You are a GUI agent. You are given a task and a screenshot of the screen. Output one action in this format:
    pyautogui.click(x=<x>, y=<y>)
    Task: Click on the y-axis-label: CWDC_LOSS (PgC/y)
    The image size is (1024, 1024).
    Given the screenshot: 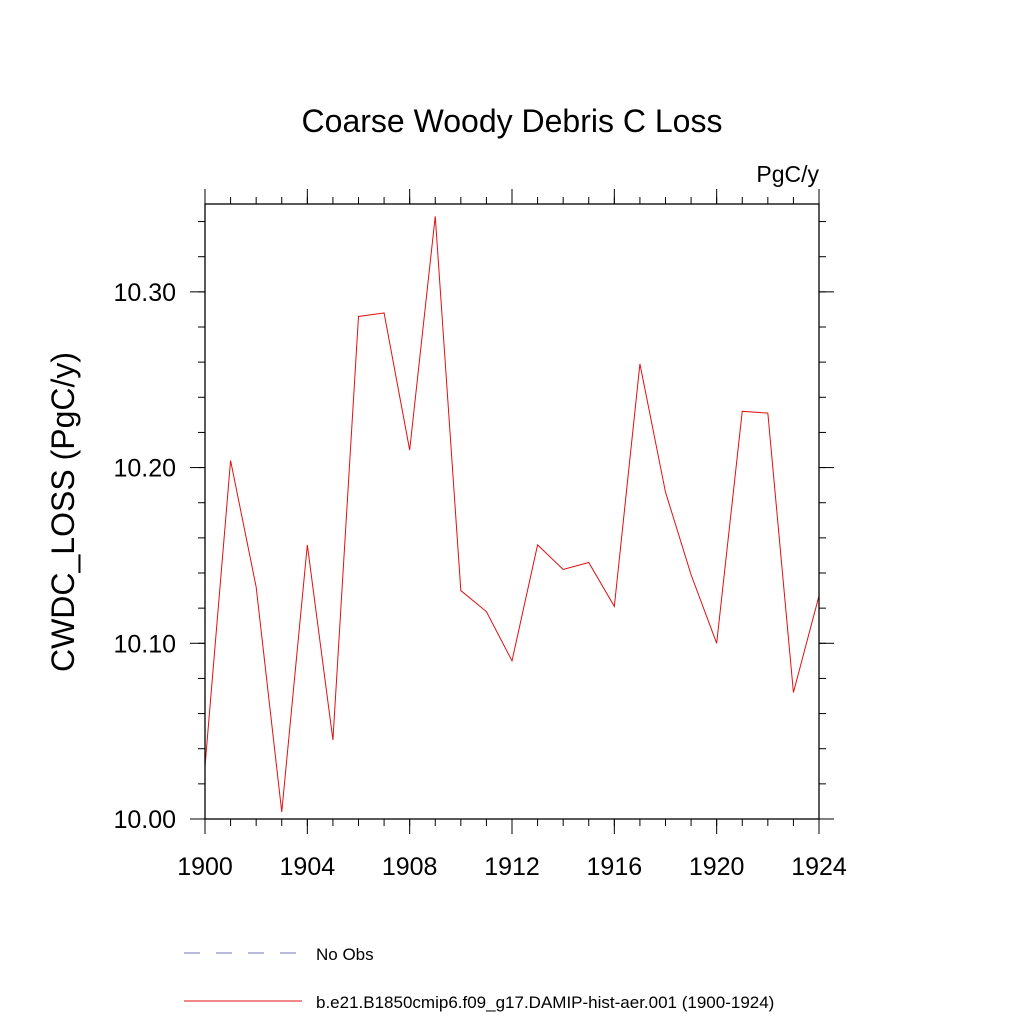 What is the action you would take?
    pyautogui.click(x=63, y=512)
    